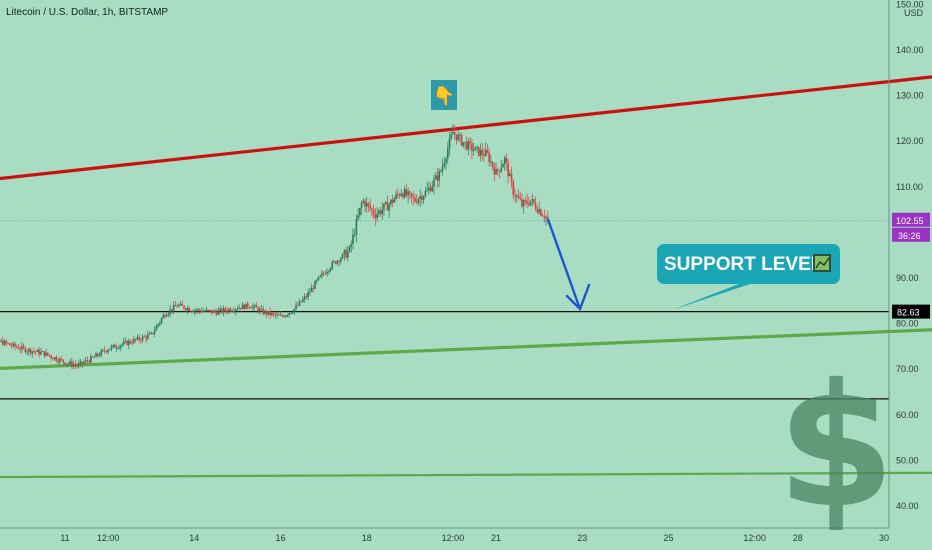 This screenshot has width=932, height=550. What do you see at coordinates (907, 460) in the screenshot?
I see `y-tick-label: 50.00` at bounding box center [907, 460].